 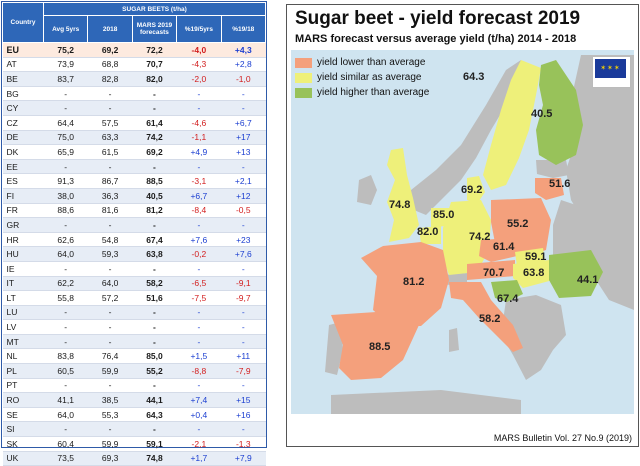 What do you see at coordinates (110, 356) in the screenshot?
I see `cell-2018: 76,4` at bounding box center [110, 356].